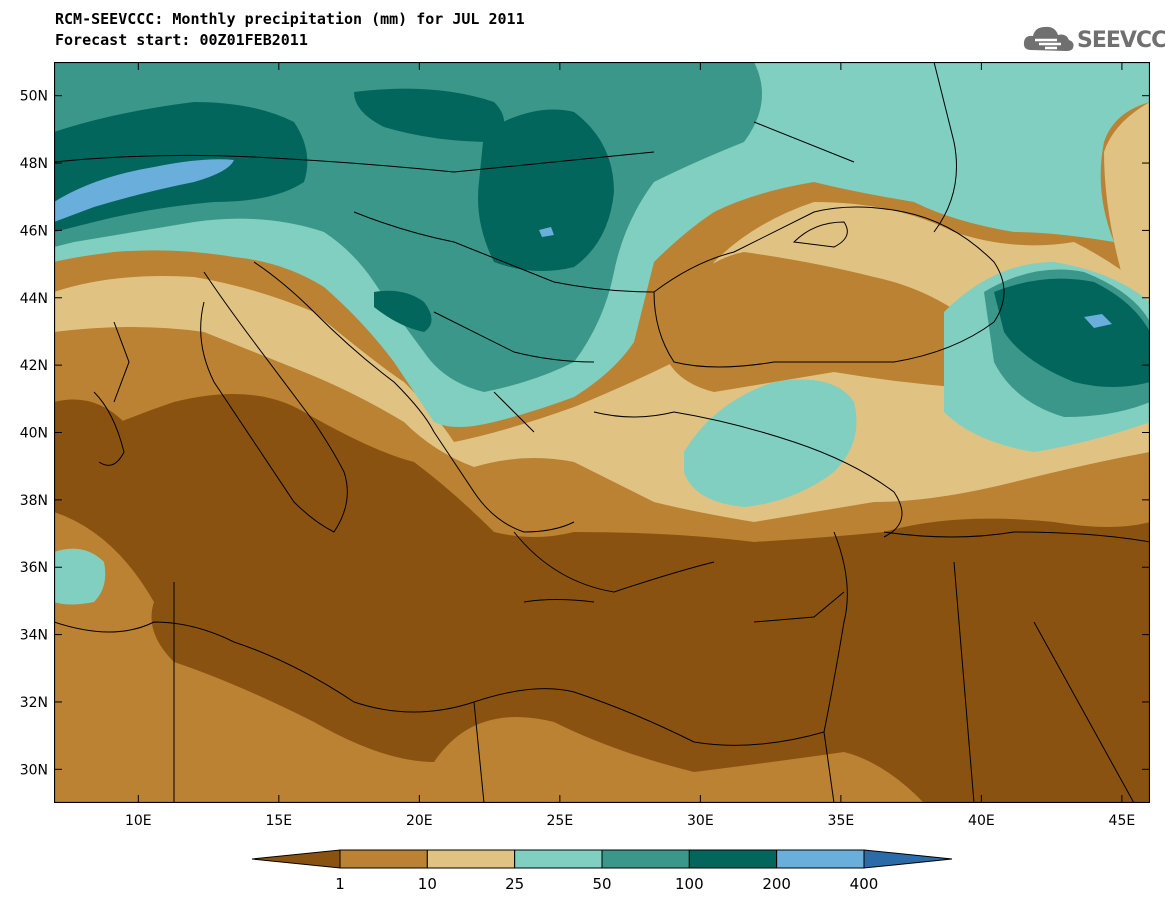 Image resolution: width=1165 pixels, height=907 pixels. I want to click on precip-band-100-200-caucasus, so click(1072, 332).